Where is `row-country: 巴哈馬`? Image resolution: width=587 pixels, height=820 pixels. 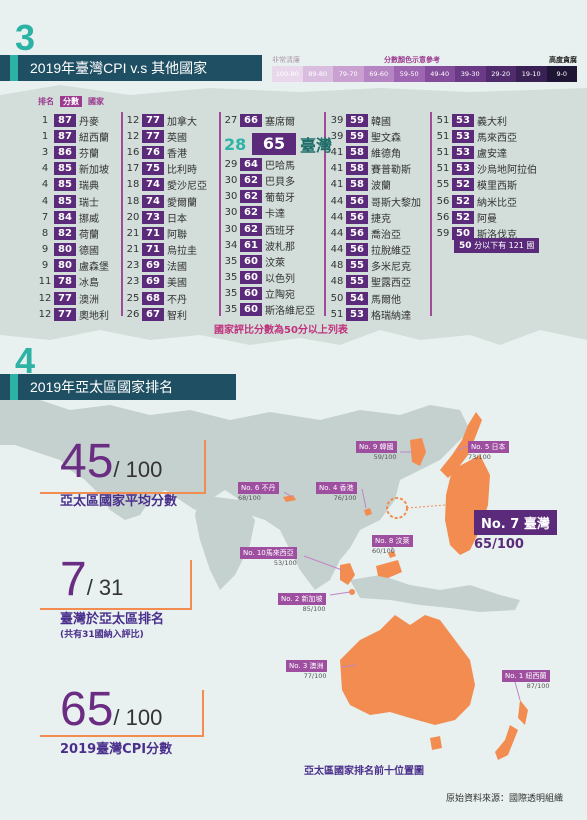 row-country: 巴哈馬 is located at coordinates (280, 166).